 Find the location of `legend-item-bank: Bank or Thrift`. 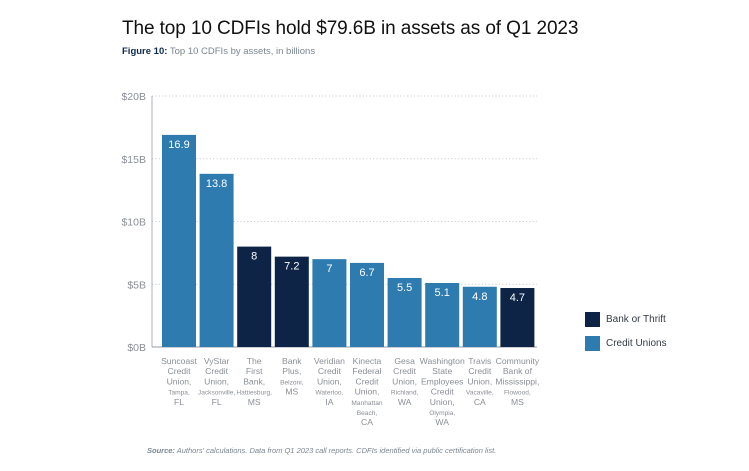

legend-item-bank: Bank or Thrift is located at coordinates (626, 319).